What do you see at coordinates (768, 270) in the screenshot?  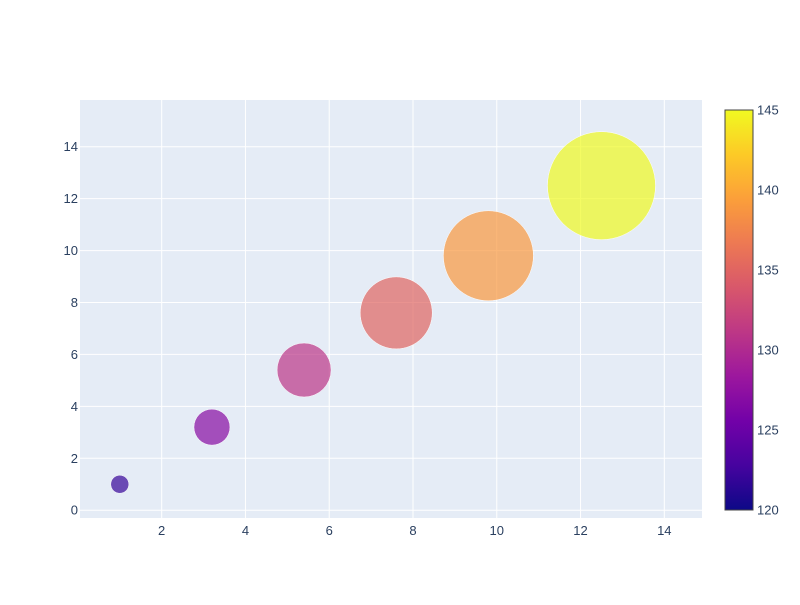 I see `colorbar-tick-label: 135` at bounding box center [768, 270].